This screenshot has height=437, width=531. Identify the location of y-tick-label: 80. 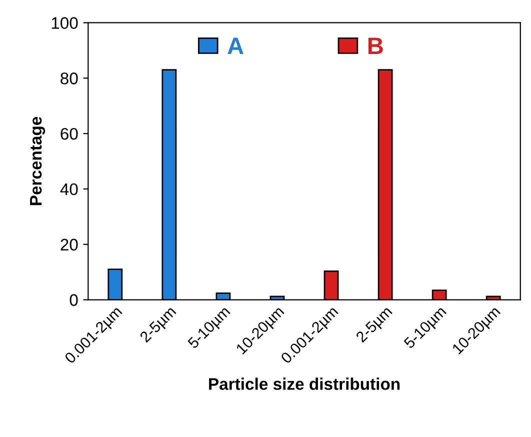
(69, 78).